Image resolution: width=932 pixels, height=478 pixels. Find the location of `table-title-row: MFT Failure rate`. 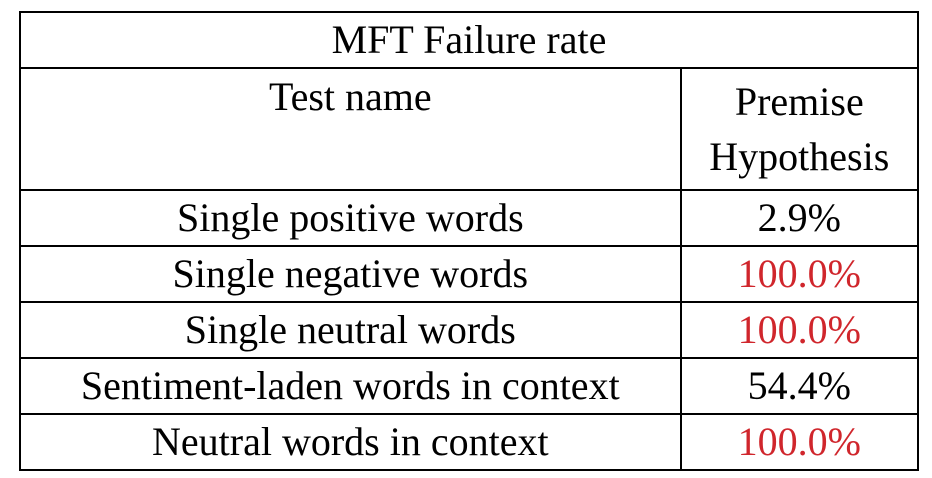

table-title-row: MFT Failure rate is located at coordinates (469, 40).